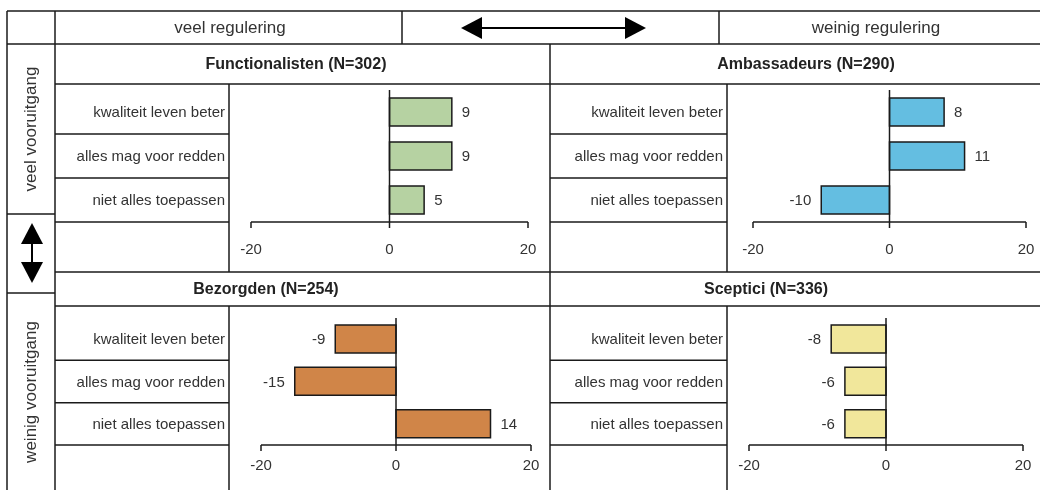  Describe the element at coordinates (982, 156) in the screenshot. I see `data-label: 11` at that location.